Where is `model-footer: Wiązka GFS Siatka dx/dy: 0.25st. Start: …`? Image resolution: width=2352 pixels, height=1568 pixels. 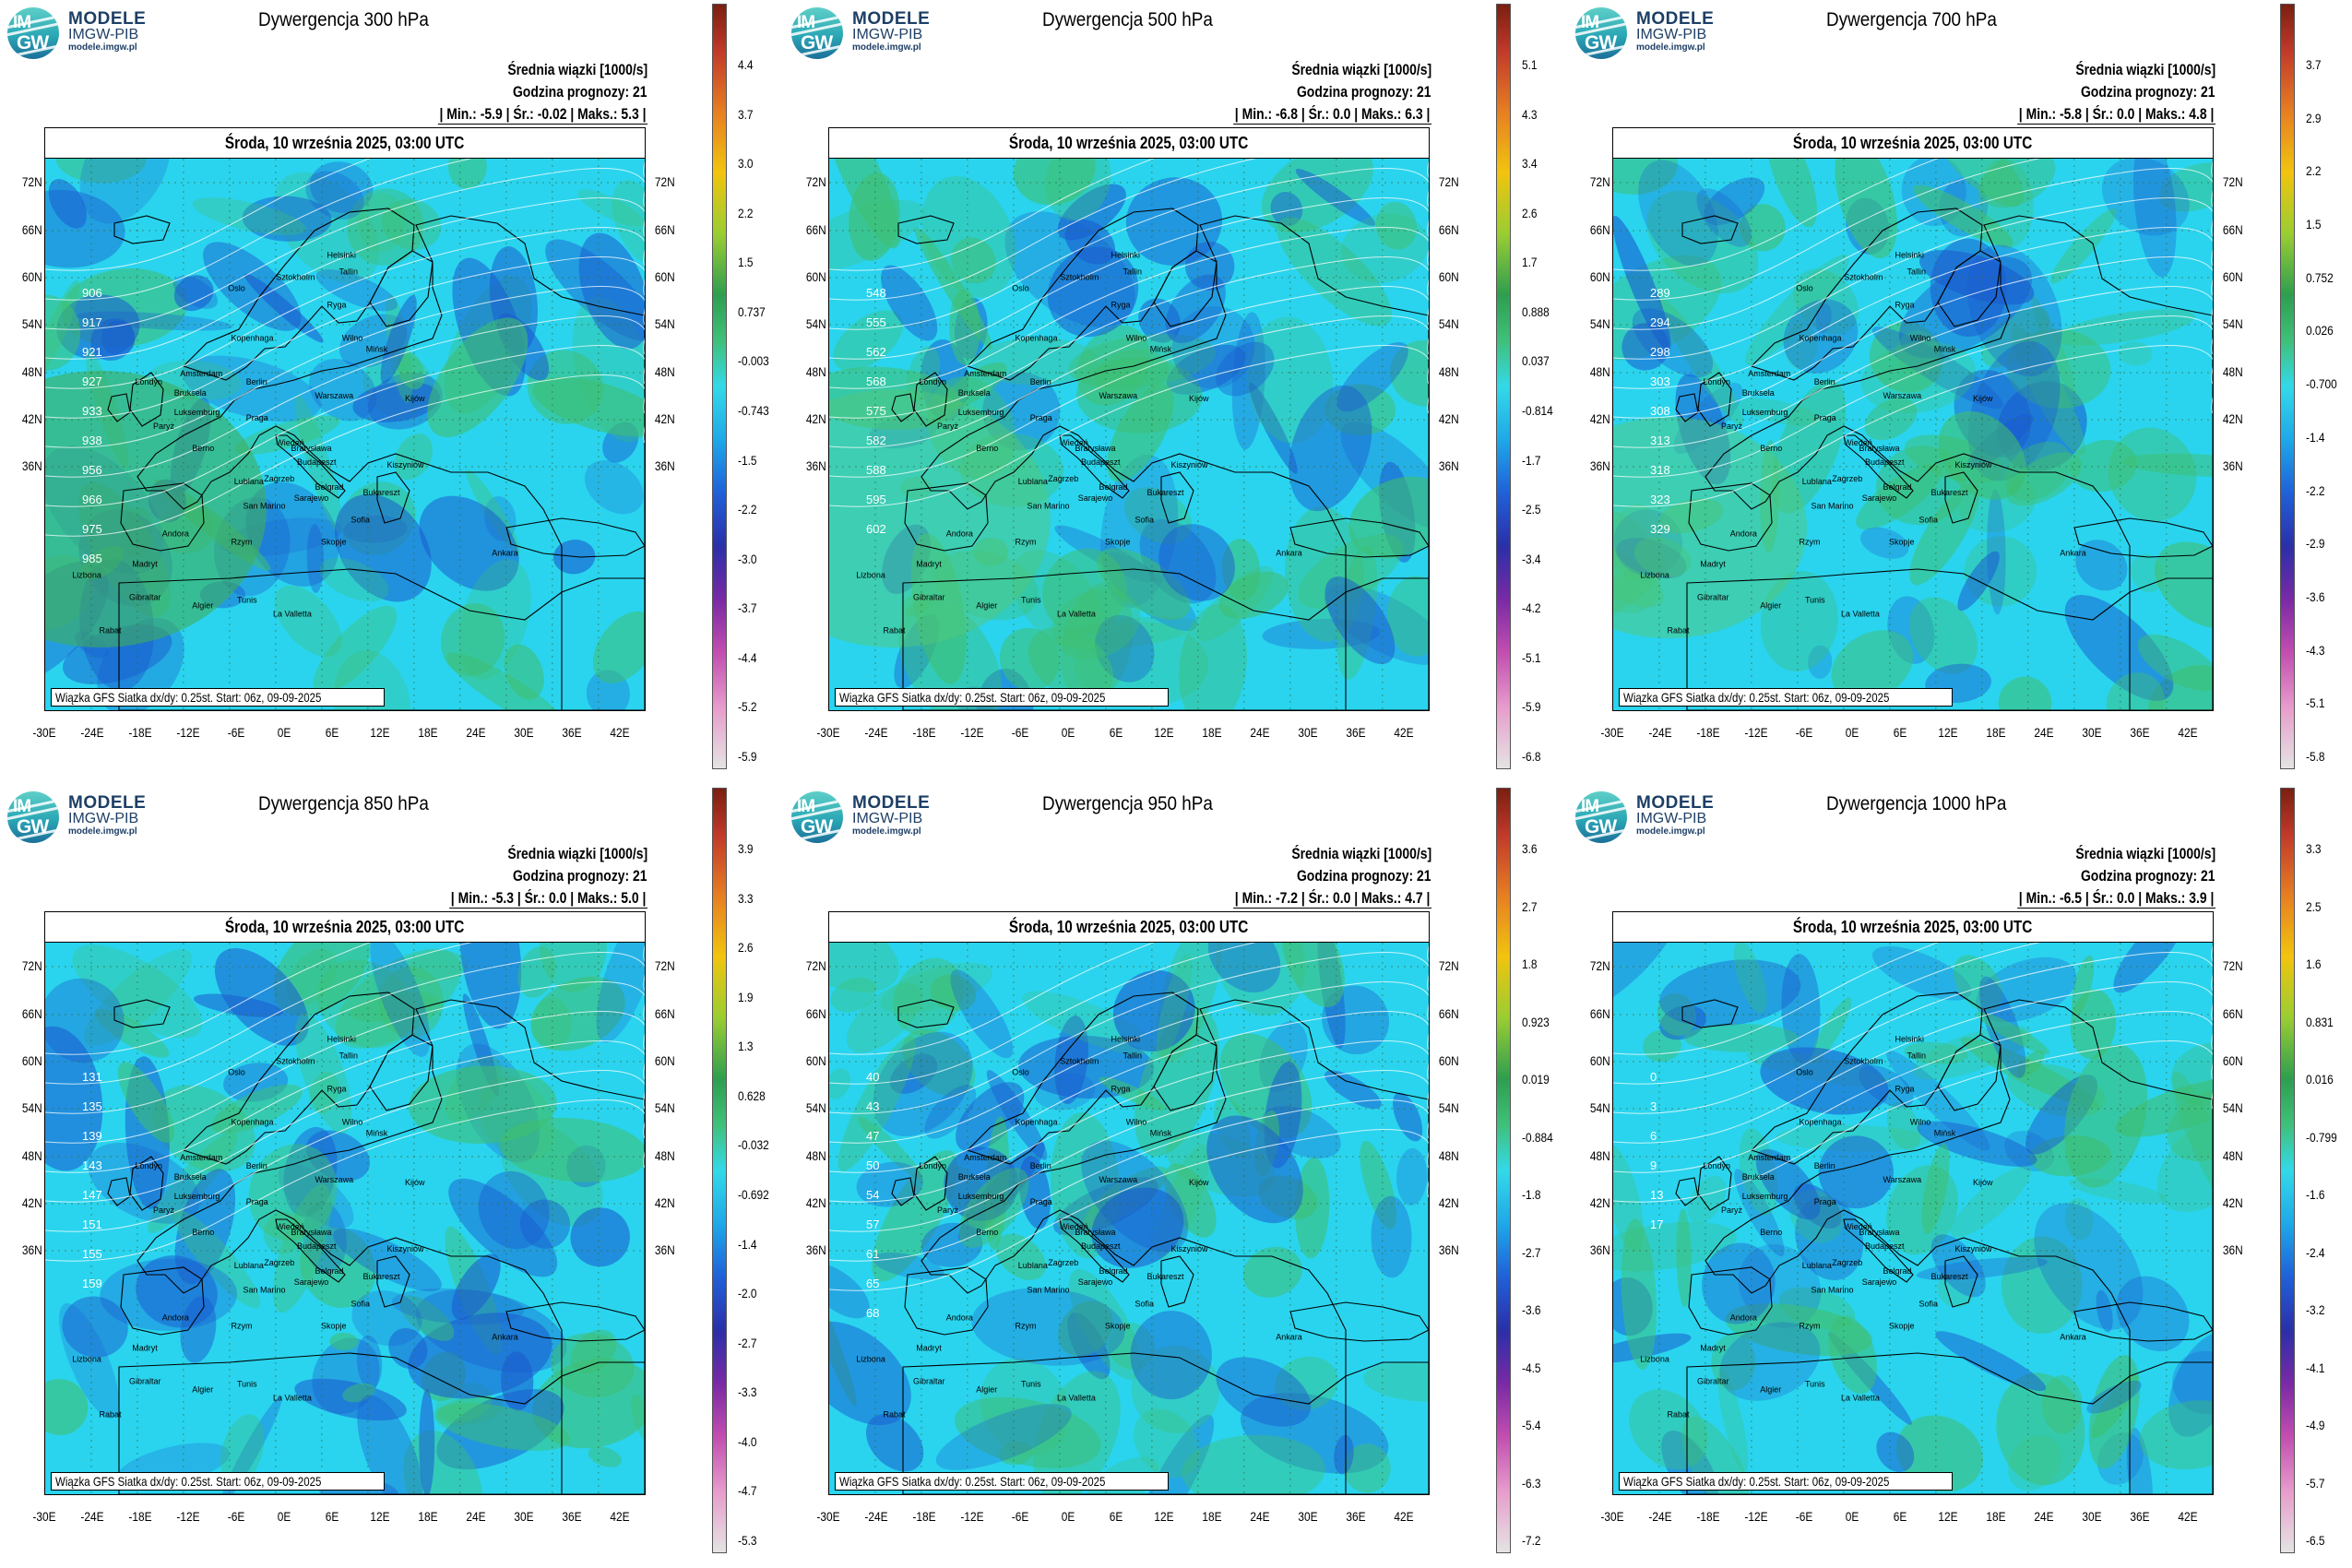 model-footer: Wiązka GFS Siatka dx/dy: 0.25st. Start: … is located at coordinates (1002, 697).